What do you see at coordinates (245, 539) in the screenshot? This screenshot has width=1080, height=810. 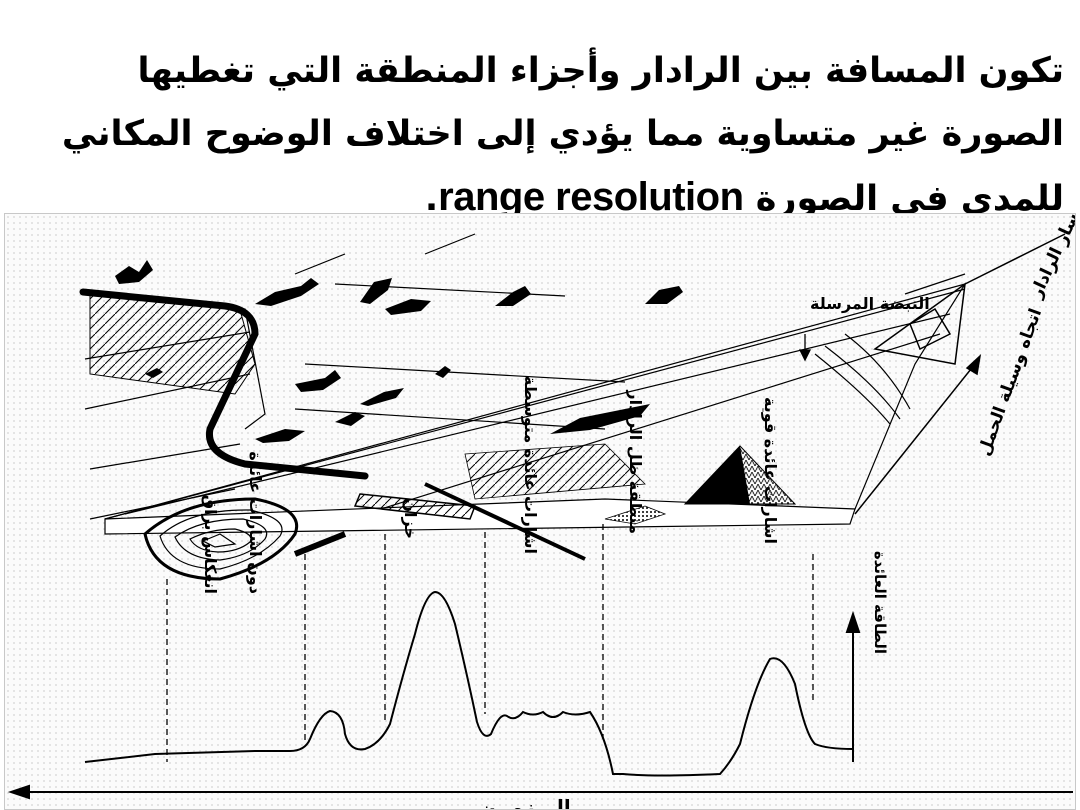 I see `lake-contours` at bounding box center [245, 539].